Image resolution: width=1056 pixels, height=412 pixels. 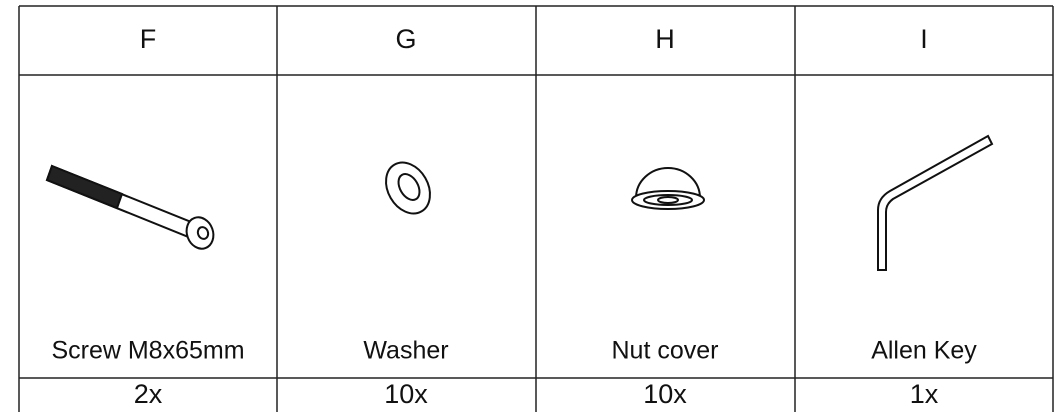 I want to click on part-name: Nut cover, so click(x=665, y=351).